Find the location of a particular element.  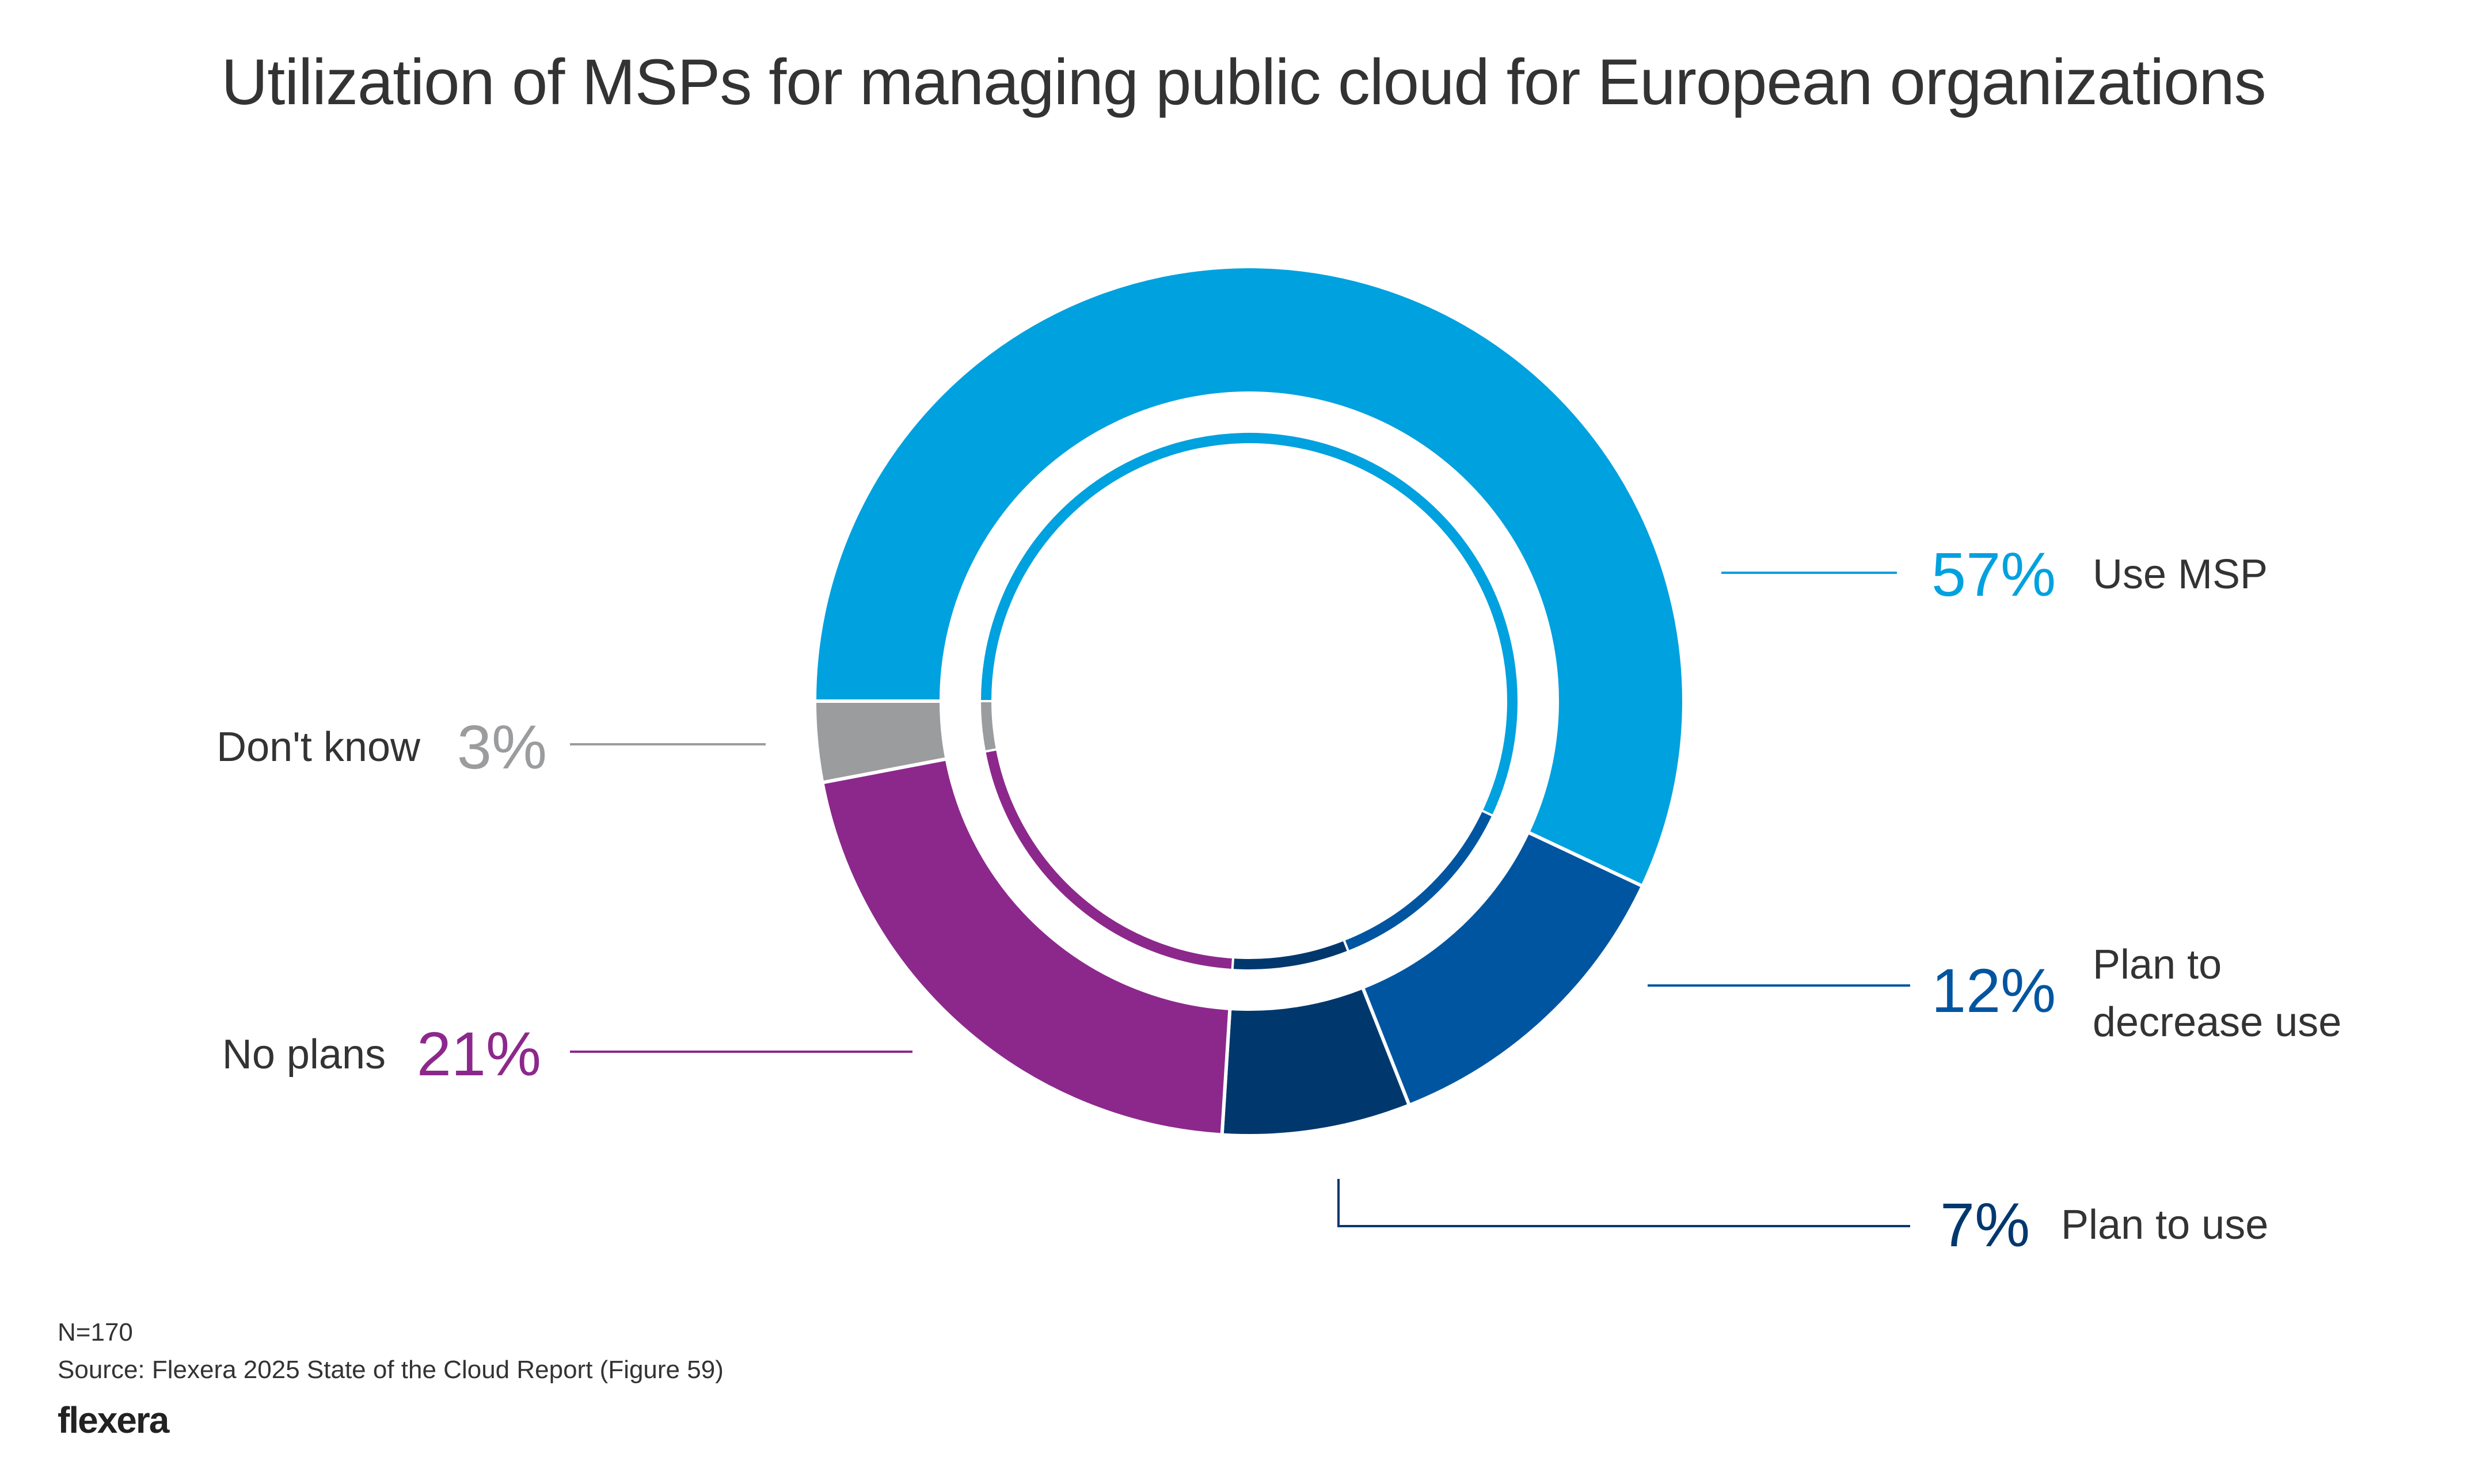

slice-don-t-know is located at coordinates (880, 742).